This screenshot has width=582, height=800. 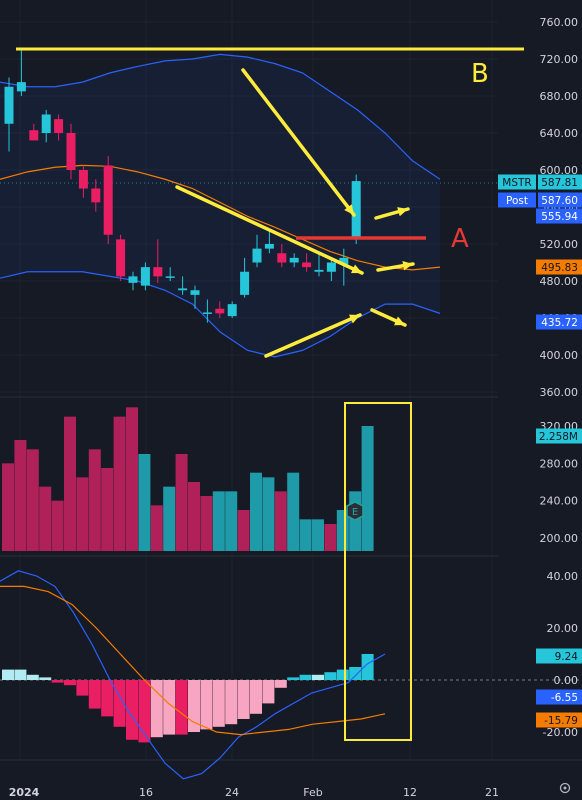 I want to click on highlight-box, so click(x=378, y=571).